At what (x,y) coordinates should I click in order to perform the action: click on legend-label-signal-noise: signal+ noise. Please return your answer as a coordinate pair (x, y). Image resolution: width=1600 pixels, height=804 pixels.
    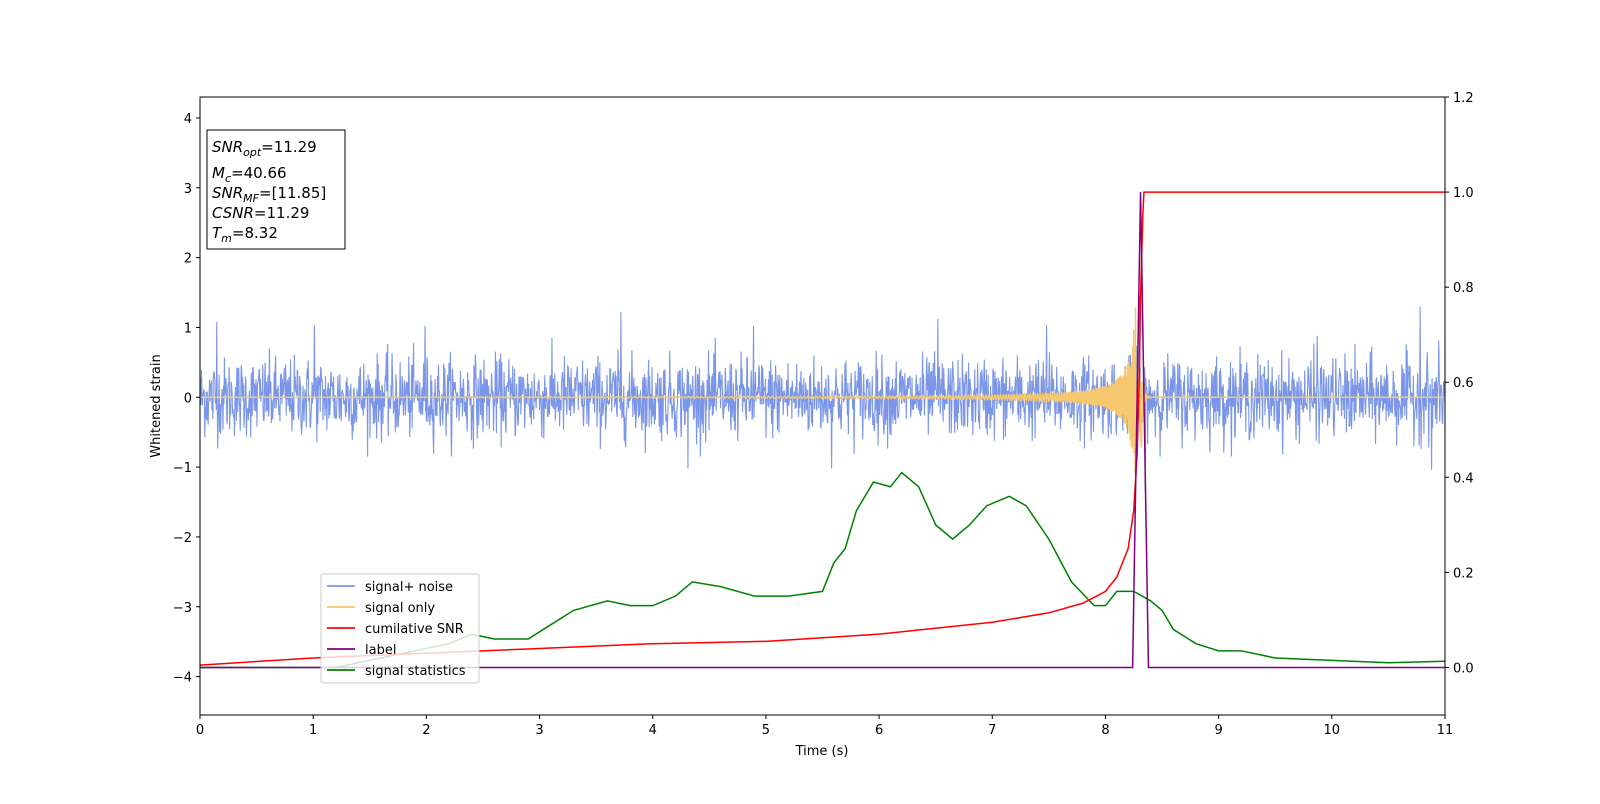
    Looking at the image, I should click on (409, 587).